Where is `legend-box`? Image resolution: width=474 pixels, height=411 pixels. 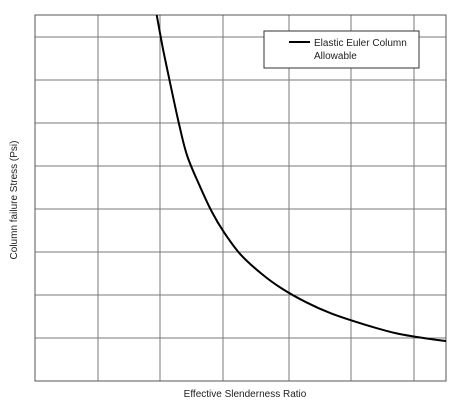 legend-box is located at coordinates (341, 49).